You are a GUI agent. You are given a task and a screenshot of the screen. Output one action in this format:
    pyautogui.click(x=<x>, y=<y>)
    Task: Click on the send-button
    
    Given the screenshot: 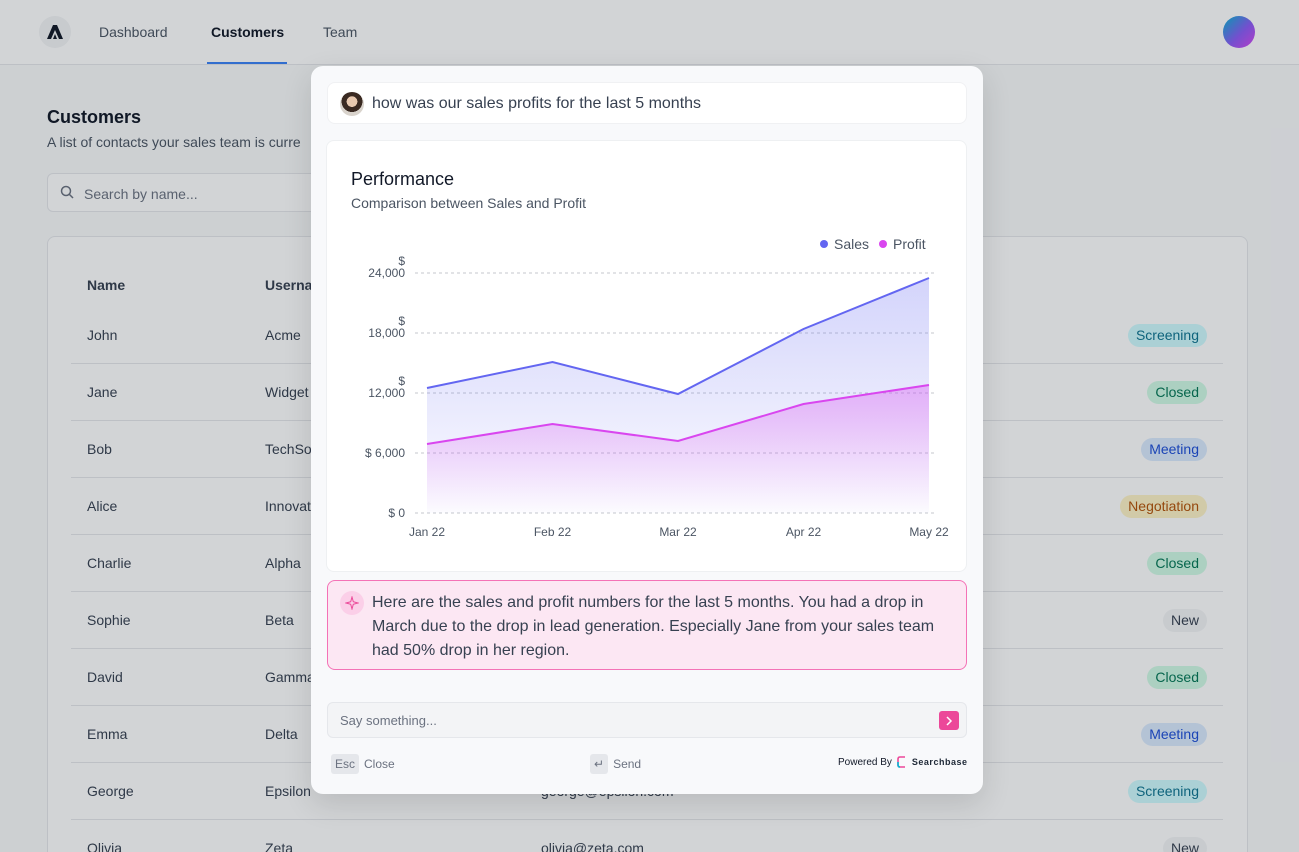 What is the action you would take?
    pyautogui.click(x=949, y=720)
    